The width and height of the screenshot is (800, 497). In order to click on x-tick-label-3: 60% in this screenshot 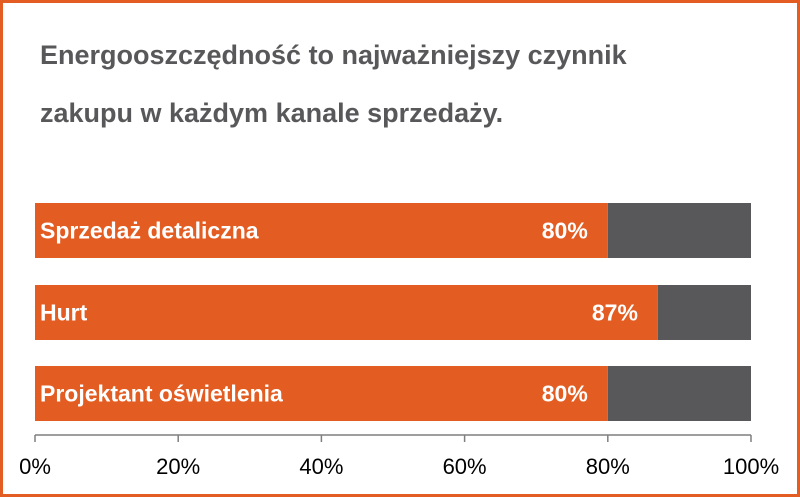, I will do `click(465, 466)`.